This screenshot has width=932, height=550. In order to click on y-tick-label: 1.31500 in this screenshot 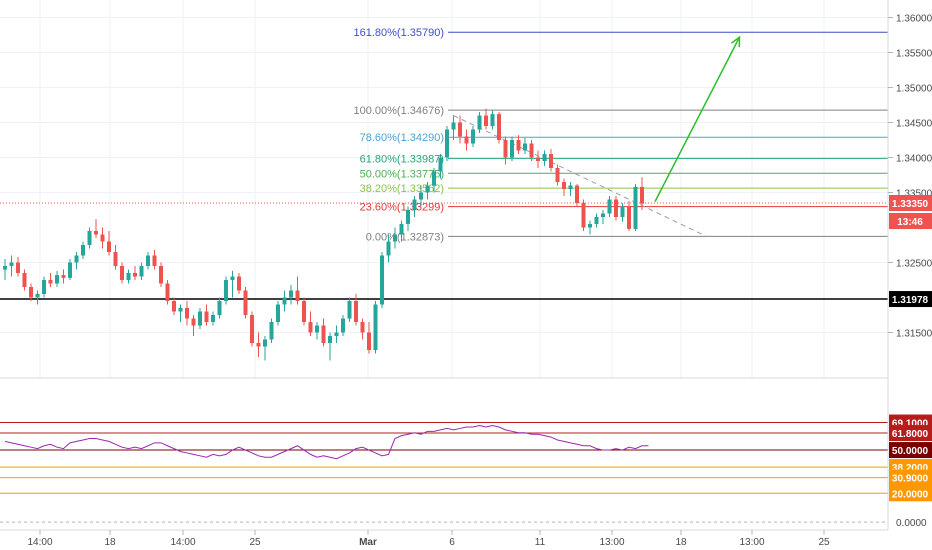, I will do `click(914, 334)`.